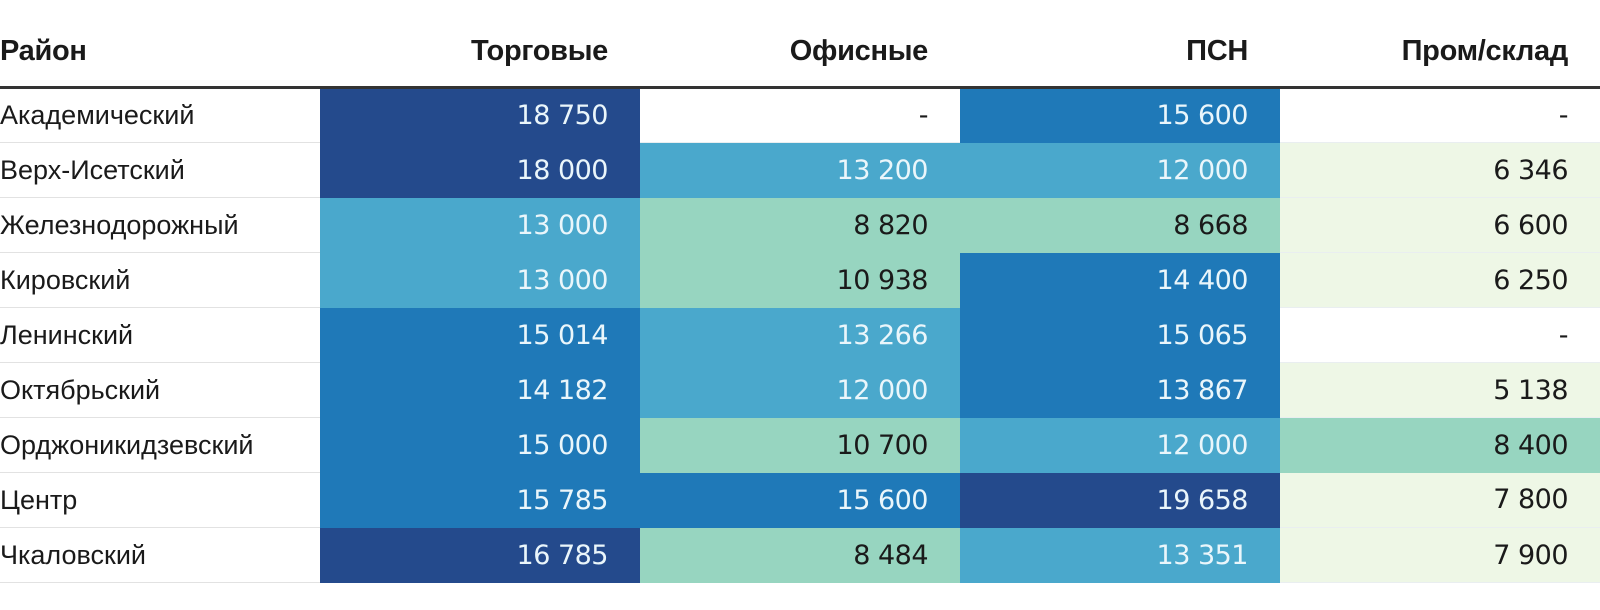 This screenshot has width=1600, height=610. Describe the element at coordinates (1440, 390) in the screenshot. I see `heatmap-cell-industrial: 5 138` at that location.